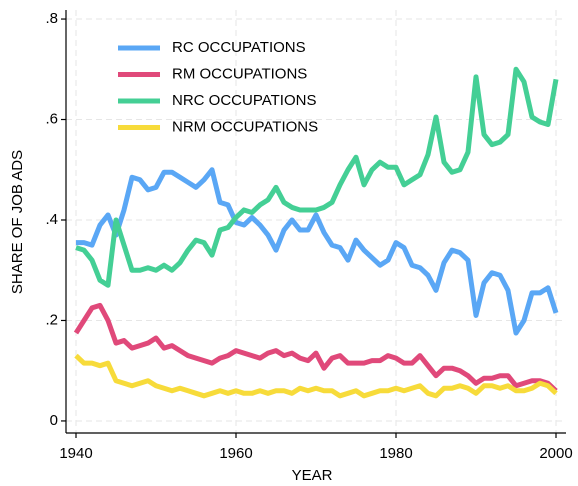  Describe the element at coordinates (312, 475) in the screenshot. I see `x-axis-label: YEAR` at that location.